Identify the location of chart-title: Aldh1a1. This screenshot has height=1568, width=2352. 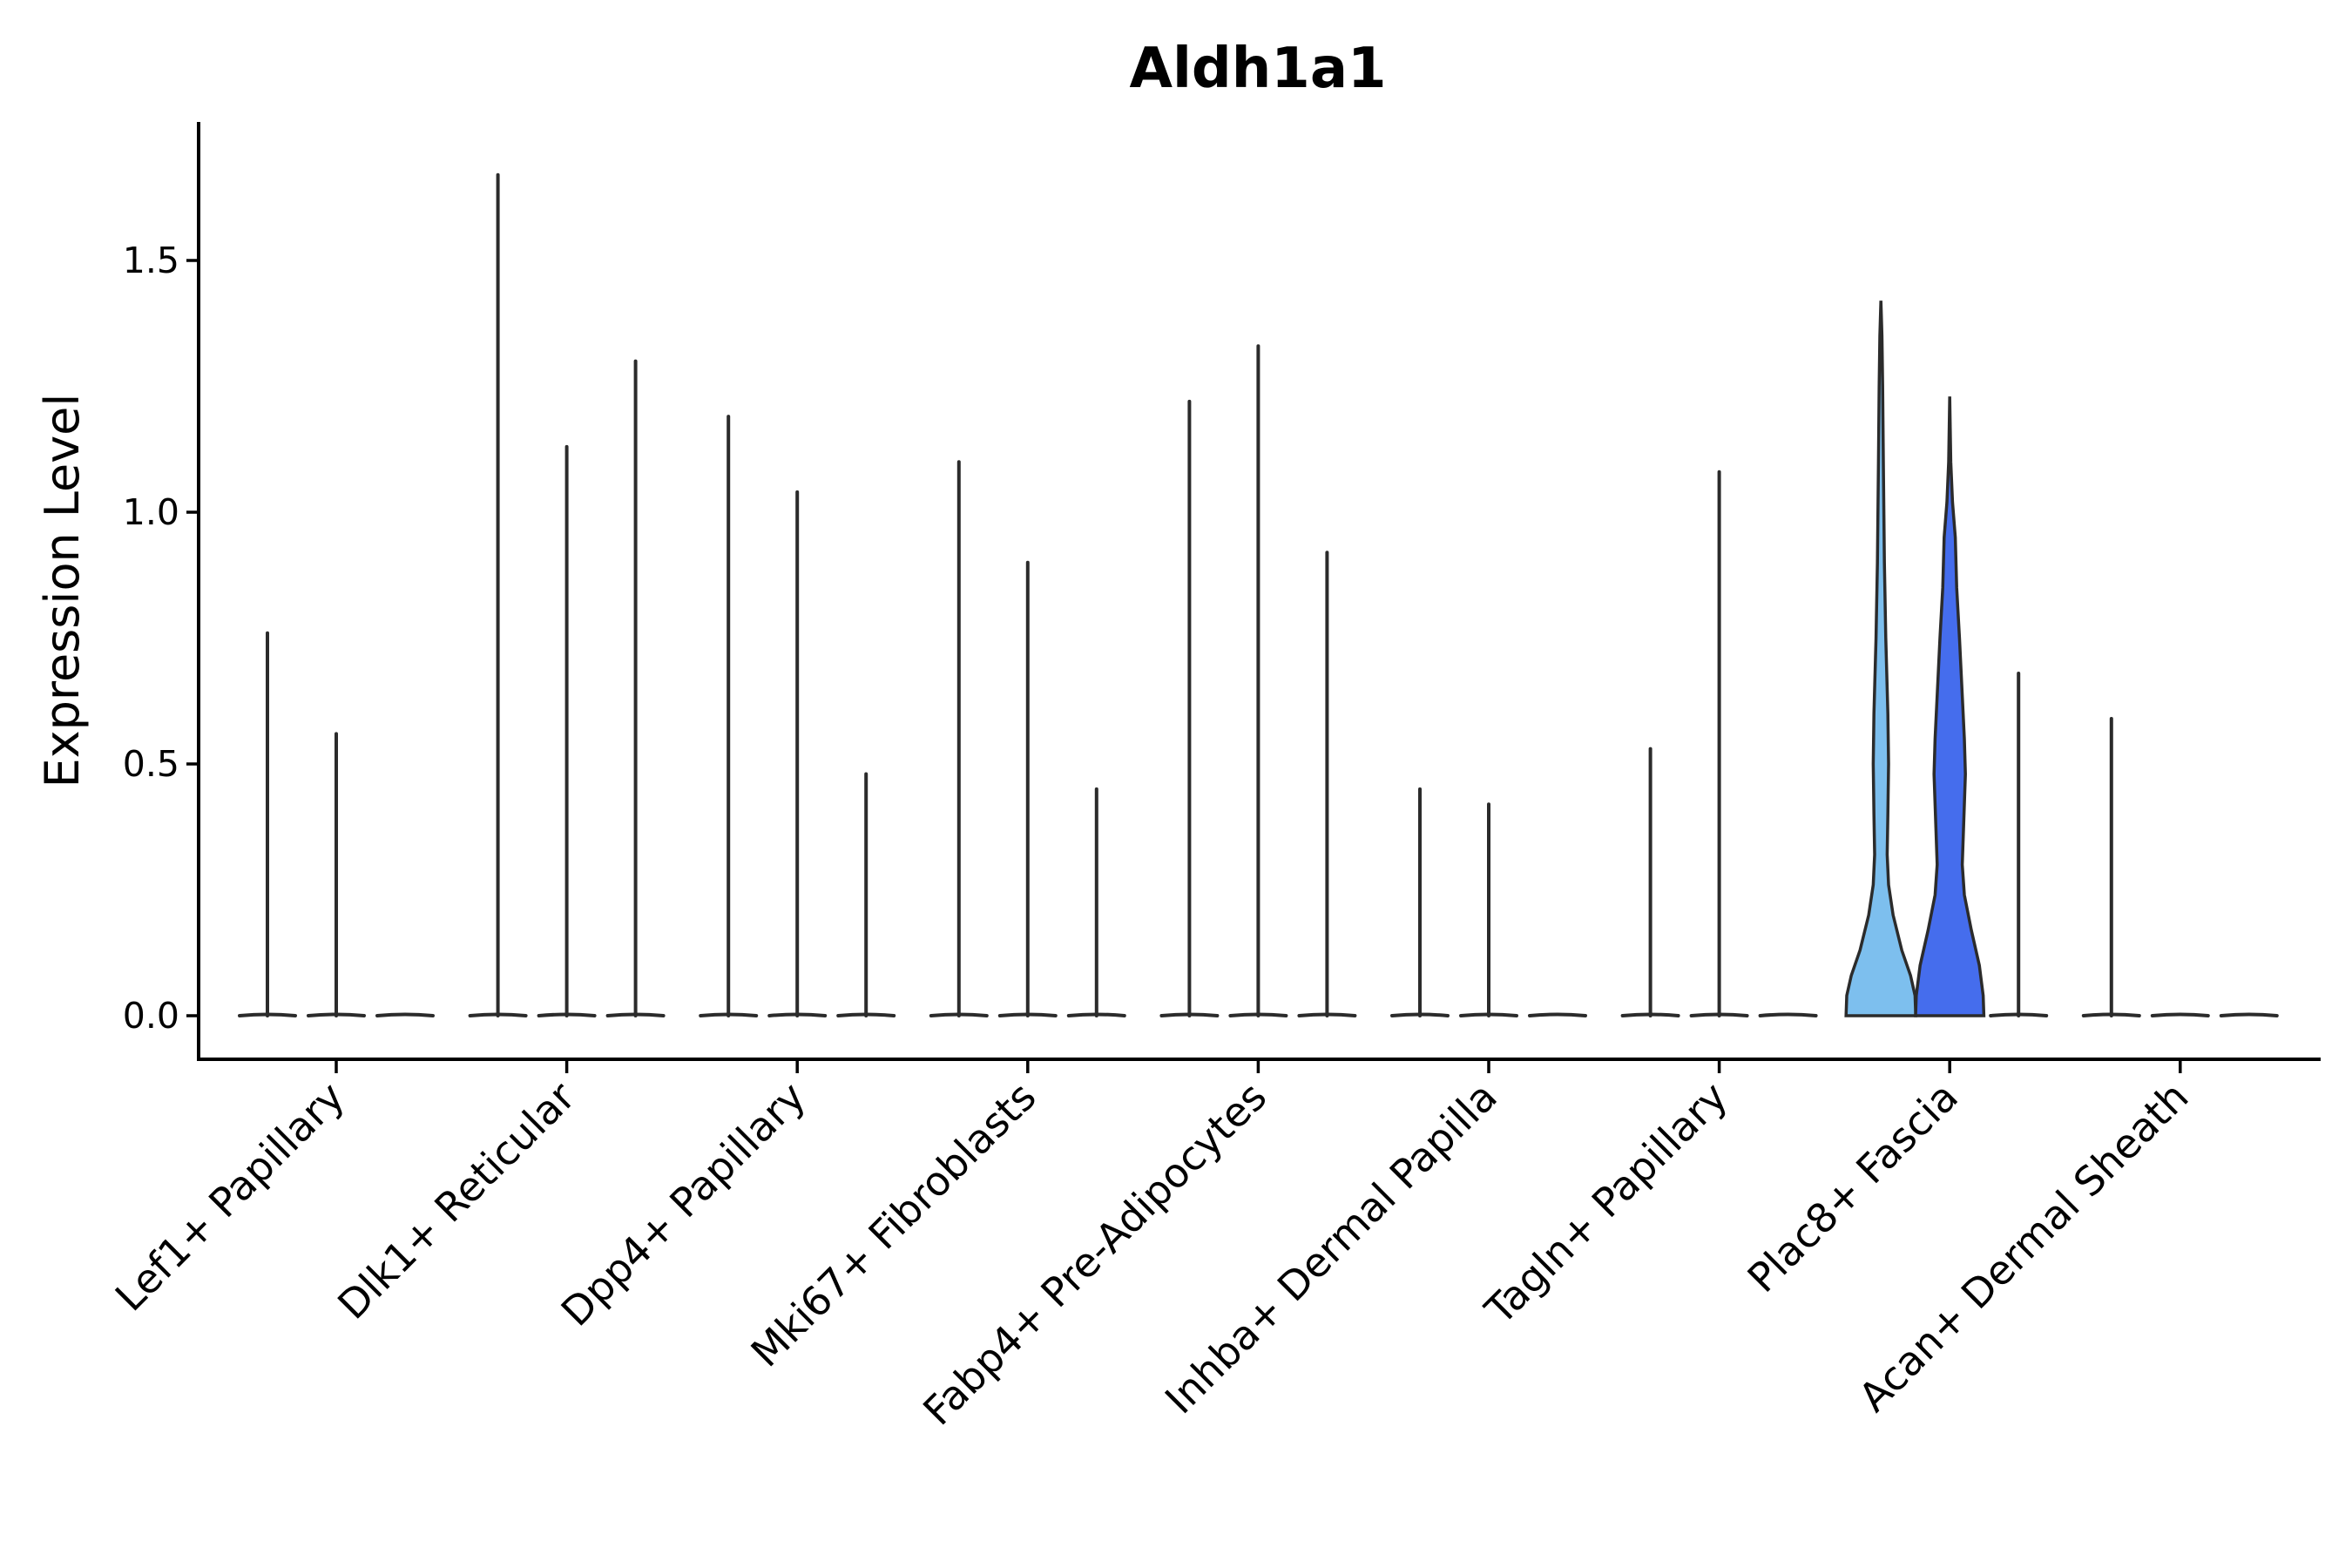
(1257, 69).